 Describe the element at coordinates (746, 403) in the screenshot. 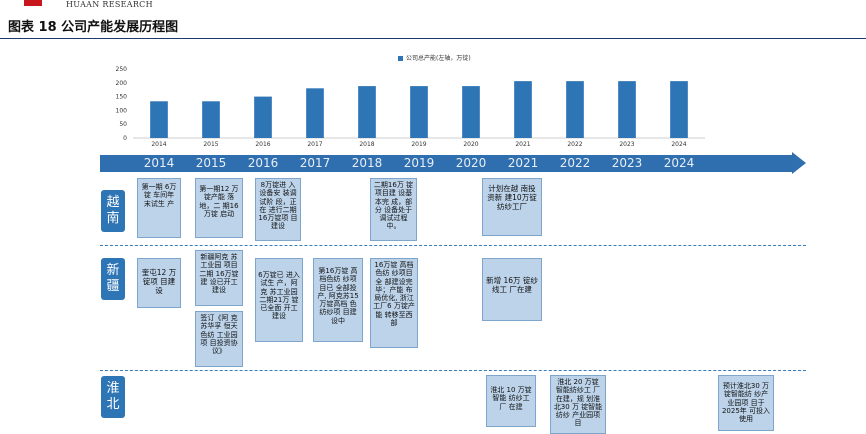

I see `event-hb-2024: 预计淮北30 万锭智能纺 纱产业园项 目于2025年 可投入使用` at that location.